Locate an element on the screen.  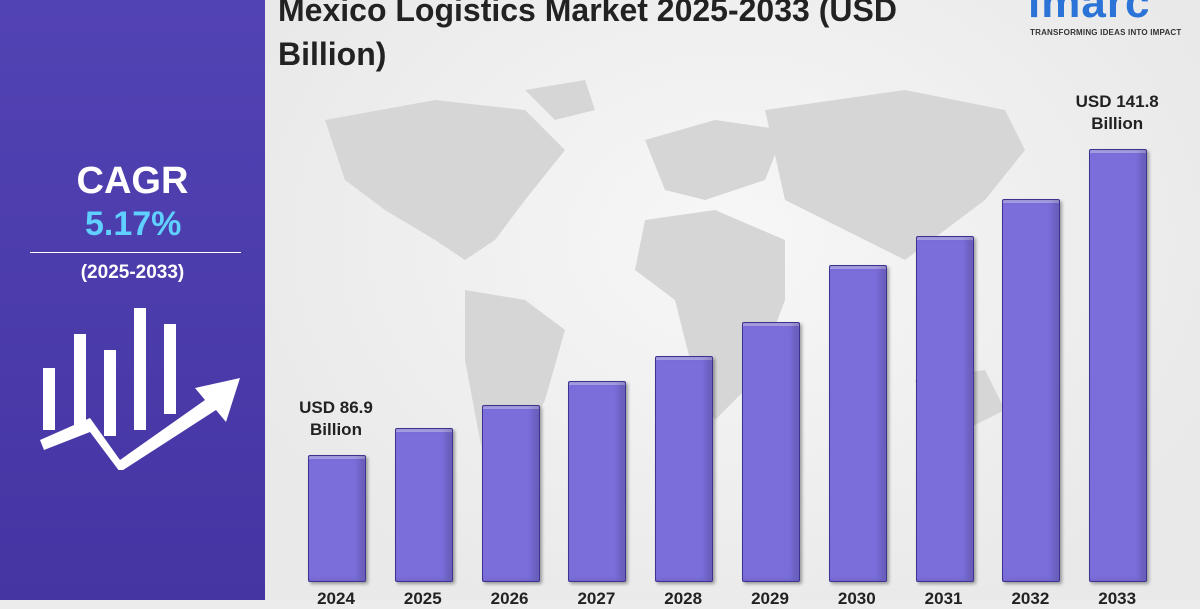
x-tick-label: 2028 is located at coordinates (683, 598).